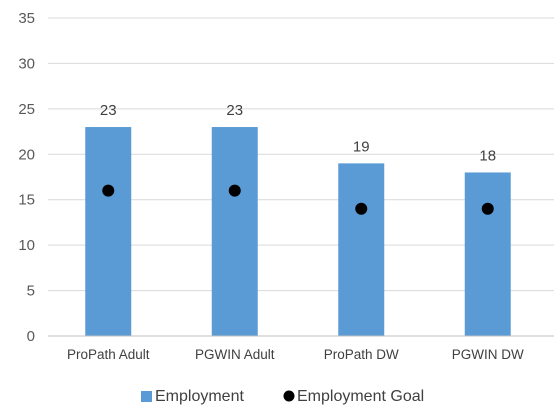 Image resolution: width=554 pixels, height=406 pixels. Describe the element at coordinates (26, 200) in the screenshot. I see `y-tick-label: 15` at that location.